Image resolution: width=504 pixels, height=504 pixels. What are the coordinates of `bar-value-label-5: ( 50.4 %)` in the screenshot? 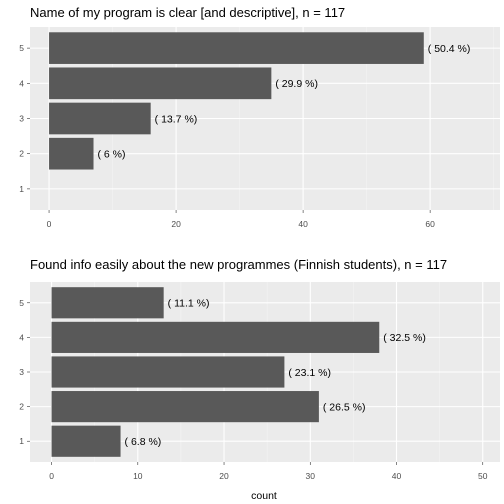 It's located at (449, 49).